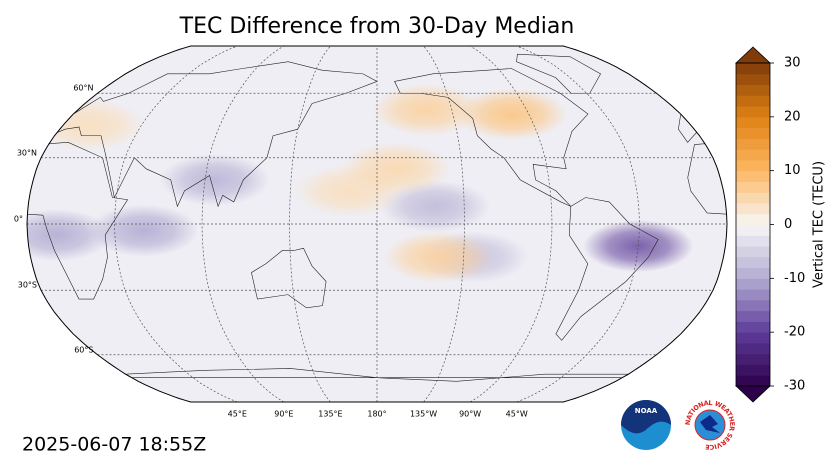 Image resolution: width=835 pixels, height=470 pixels. What do you see at coordinates (753, 394) in the screenshot?
I see `colorbar-min-extend` at bounding box center [753, 394].